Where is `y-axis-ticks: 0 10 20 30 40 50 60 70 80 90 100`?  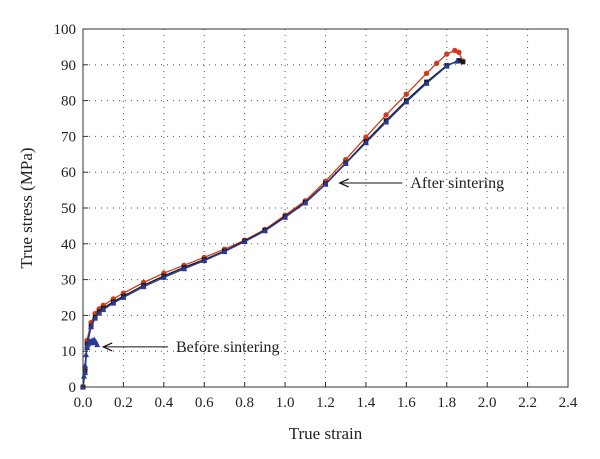
y-axis-ticks: 0 10 20 30 40 50 60 70 80 90 100 is located at coordinates (71, 209).